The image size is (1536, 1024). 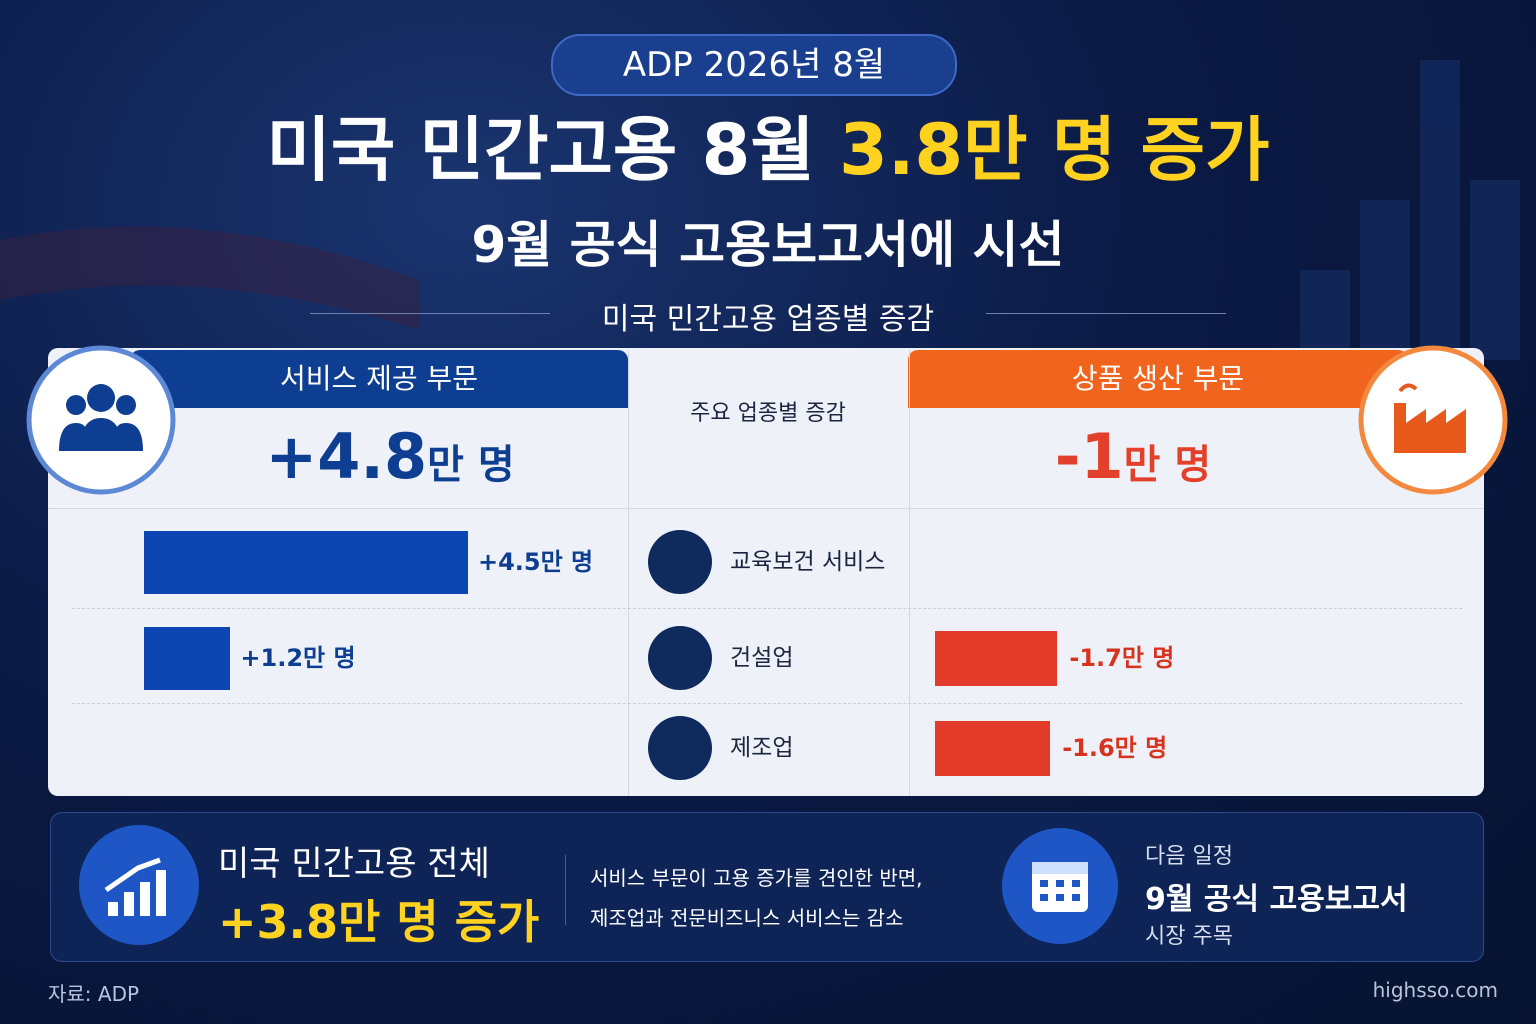 I want to click on goods-total-value: -1, so click(x=1089, y=456).